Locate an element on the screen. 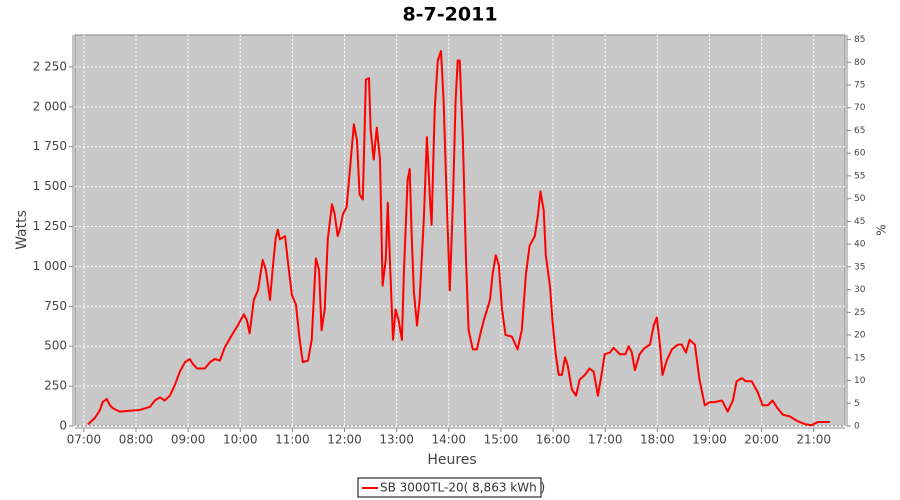  y-tick-label: 250 is located at coordinates (55, 386).